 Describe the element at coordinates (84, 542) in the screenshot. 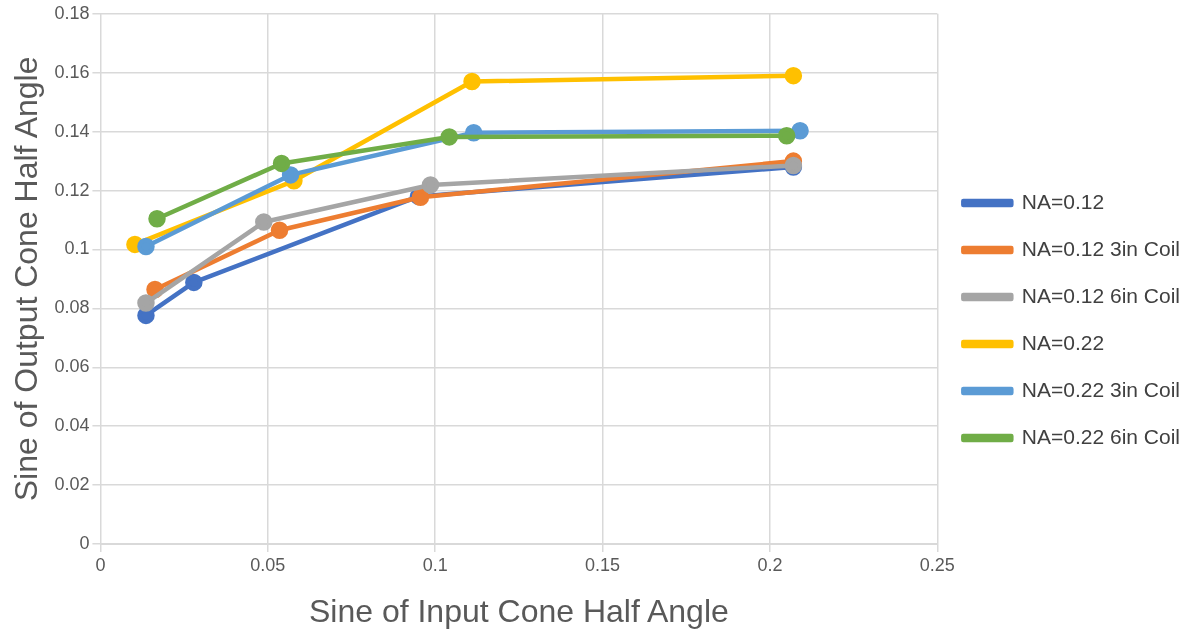

I see `y-tick-label: 0` at that location.